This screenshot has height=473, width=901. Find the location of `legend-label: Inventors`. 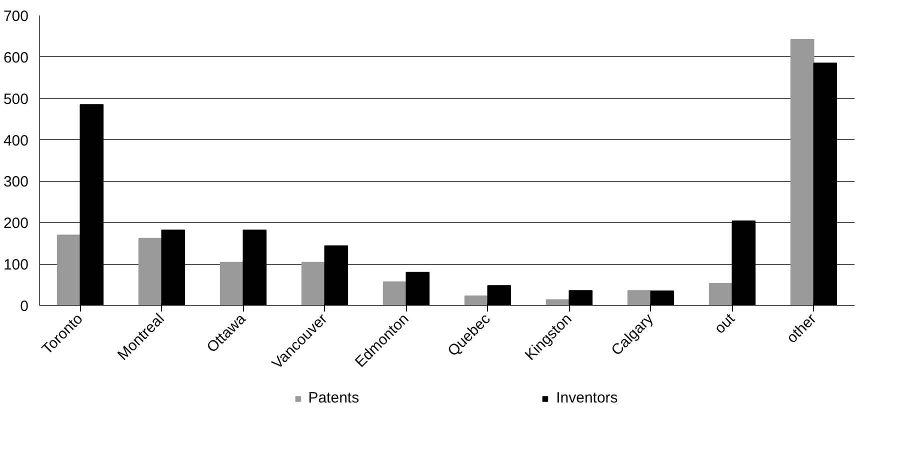

legend-label: Inventors is located at coordinates (587, 398).